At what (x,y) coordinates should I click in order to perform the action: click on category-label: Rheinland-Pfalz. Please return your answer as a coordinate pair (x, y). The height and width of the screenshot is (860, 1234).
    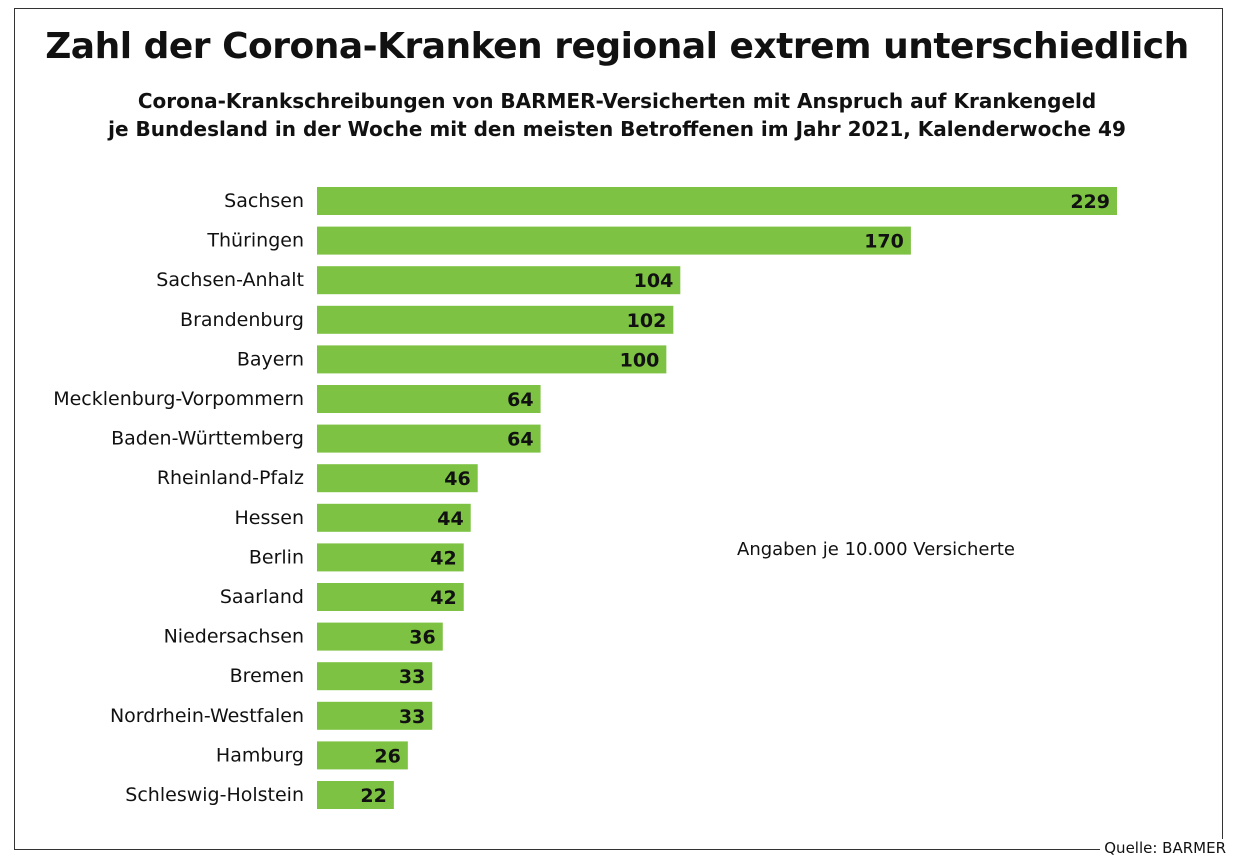
    Looking at the image, I should click on (230, 478).